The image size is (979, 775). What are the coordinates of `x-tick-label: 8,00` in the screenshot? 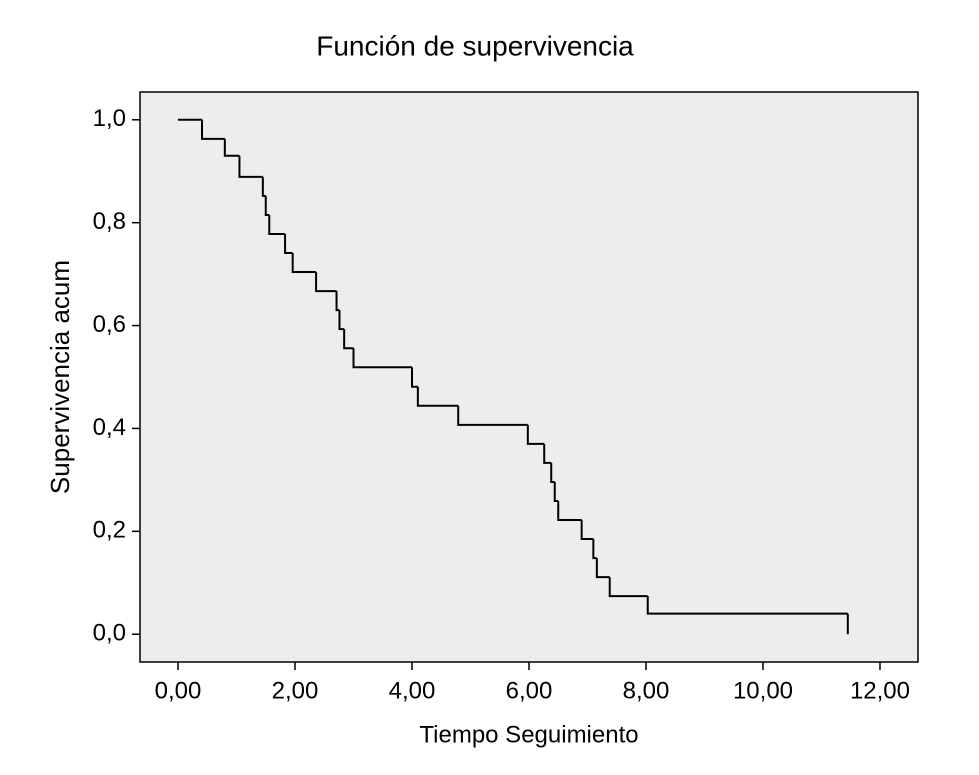 It's located at (646, 690).